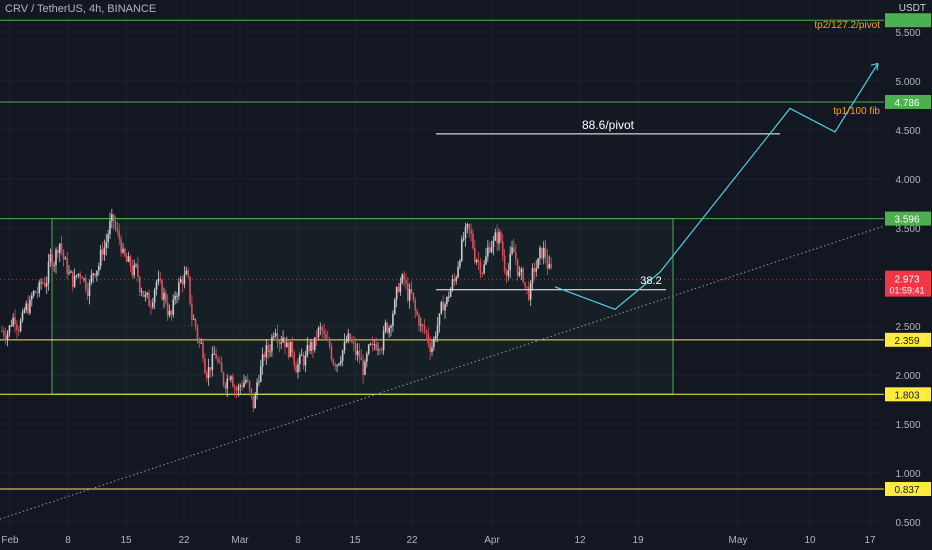  I want to click on y-tick-label: 5.500, so click(907, 33).